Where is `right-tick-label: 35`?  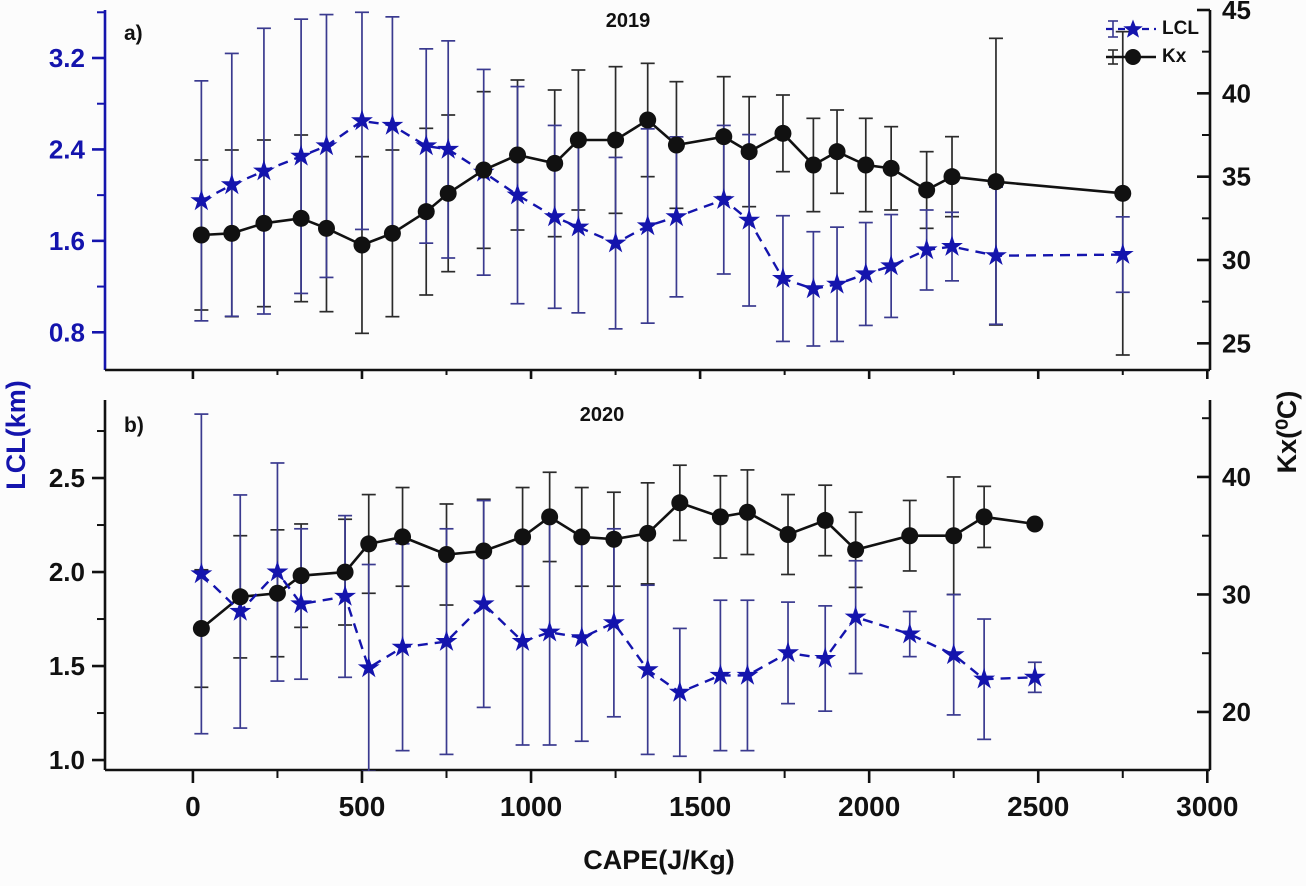 right-tick-label: 35 is located at coordinates (1236, 177).